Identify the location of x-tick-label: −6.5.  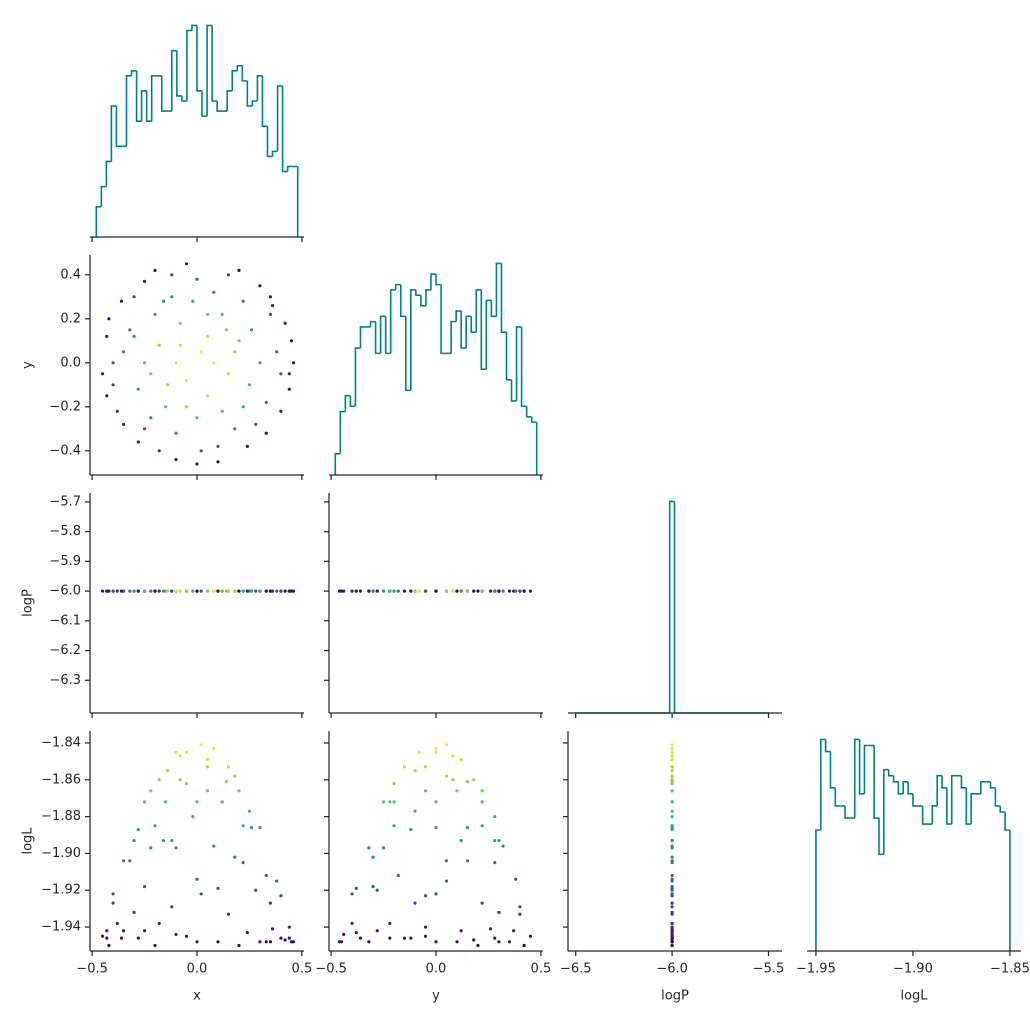
(576, 969).